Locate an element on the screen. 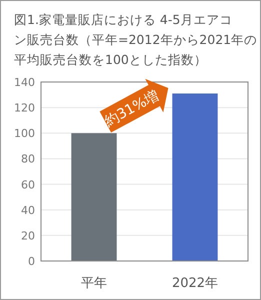 The height and width of the screenshot is (300, 261). y-tick-label: 40 is located at coordinates (28, 210).